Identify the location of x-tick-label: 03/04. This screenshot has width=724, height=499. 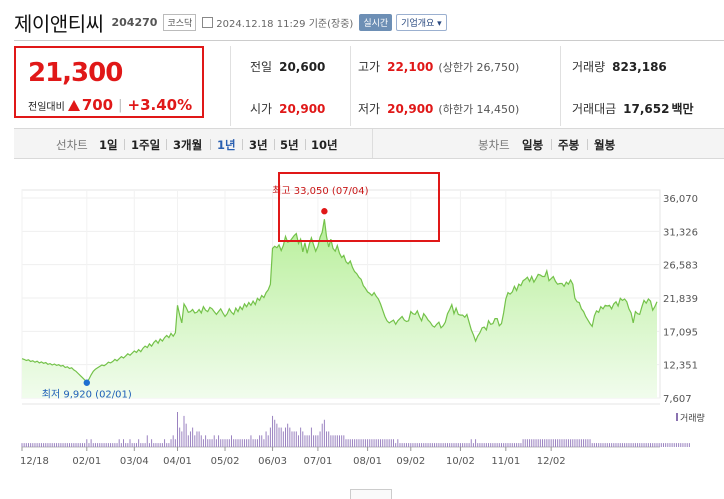
(134, 461).